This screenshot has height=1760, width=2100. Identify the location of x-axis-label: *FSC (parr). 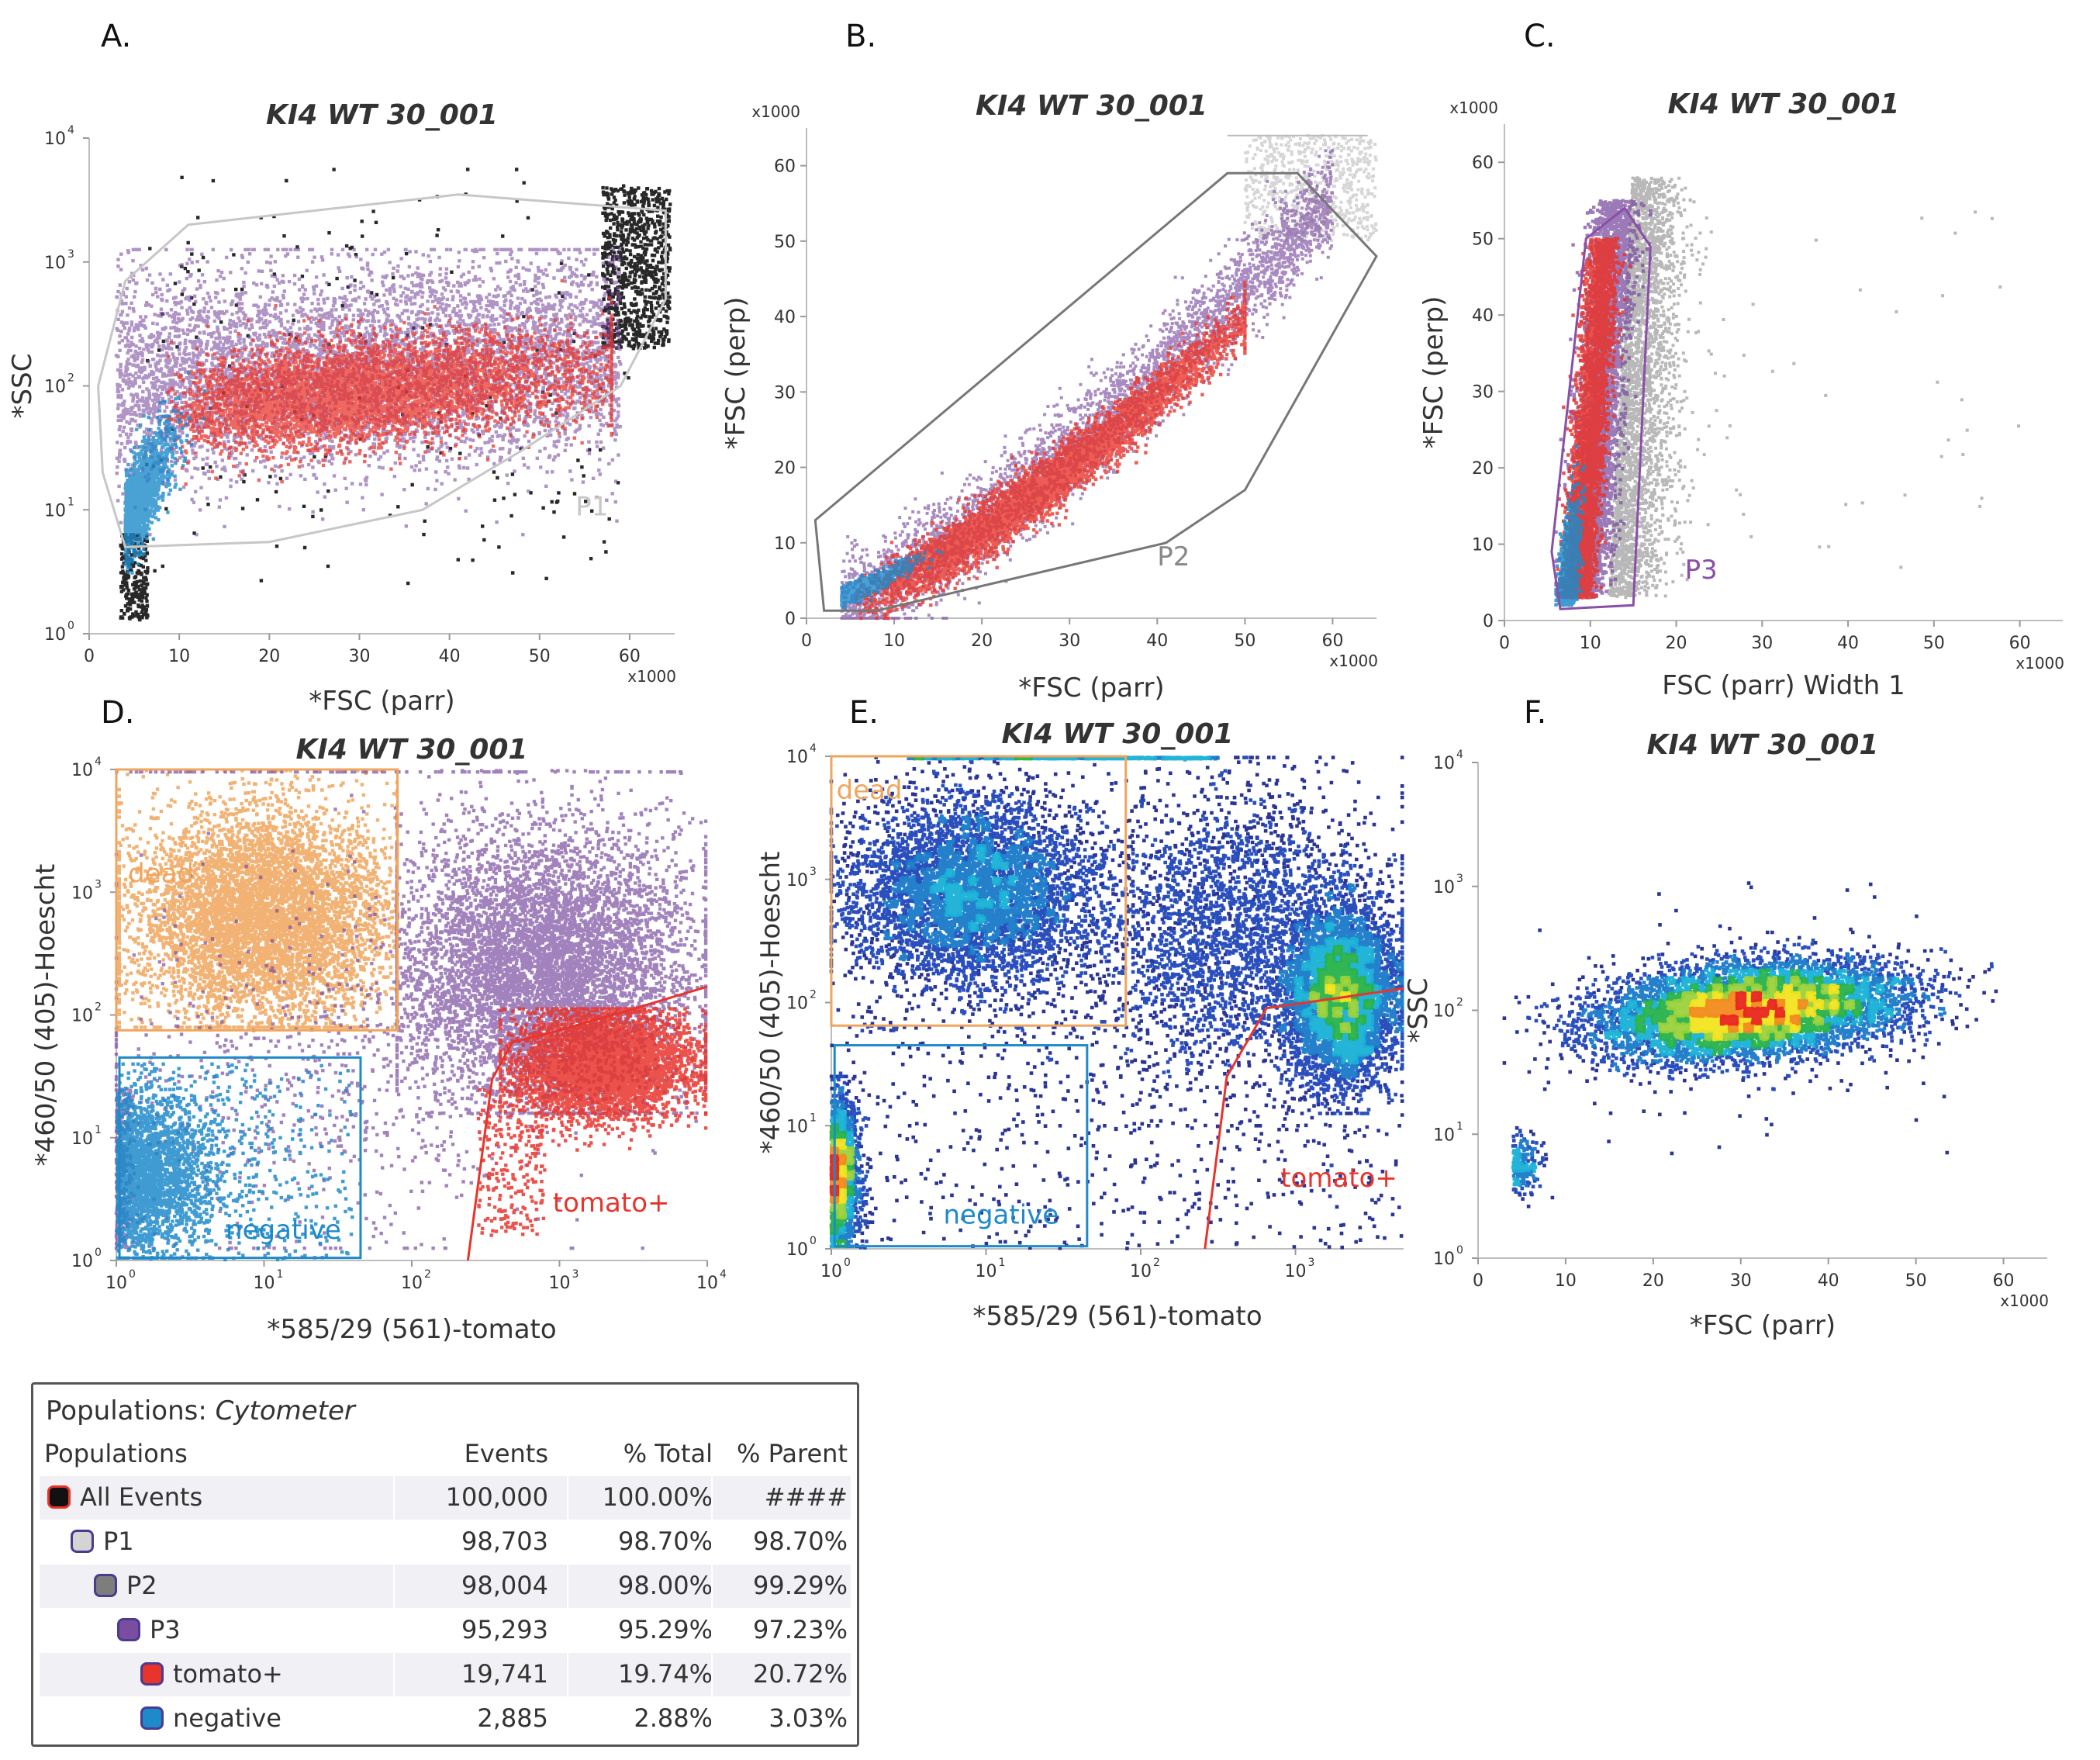
(1091, 689).